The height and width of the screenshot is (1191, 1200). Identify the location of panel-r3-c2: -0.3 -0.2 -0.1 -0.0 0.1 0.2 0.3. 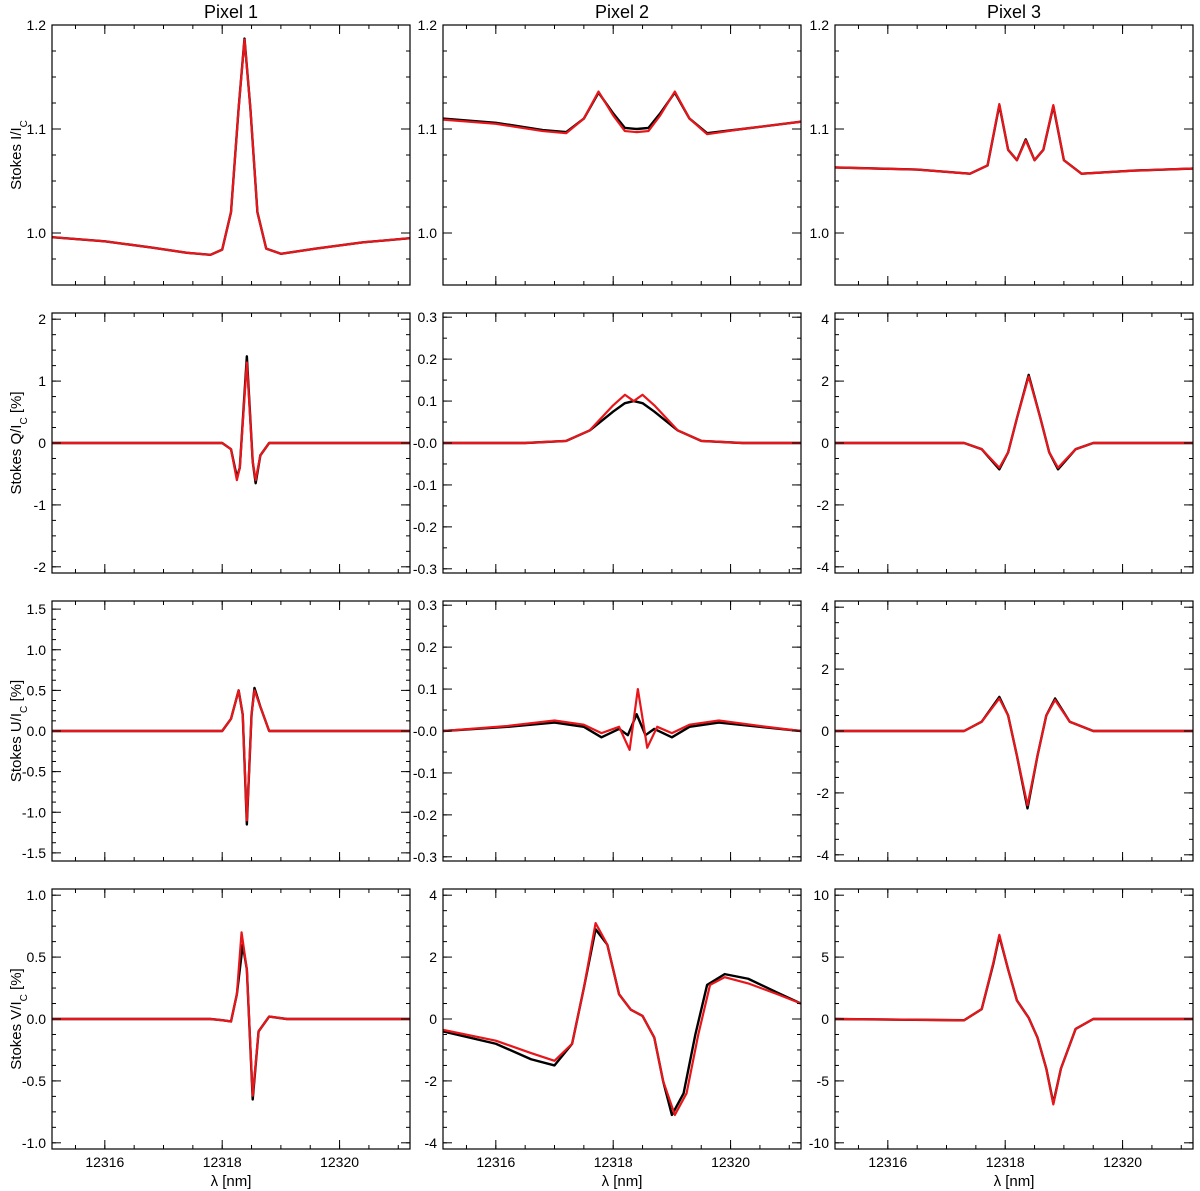
(607, 731).